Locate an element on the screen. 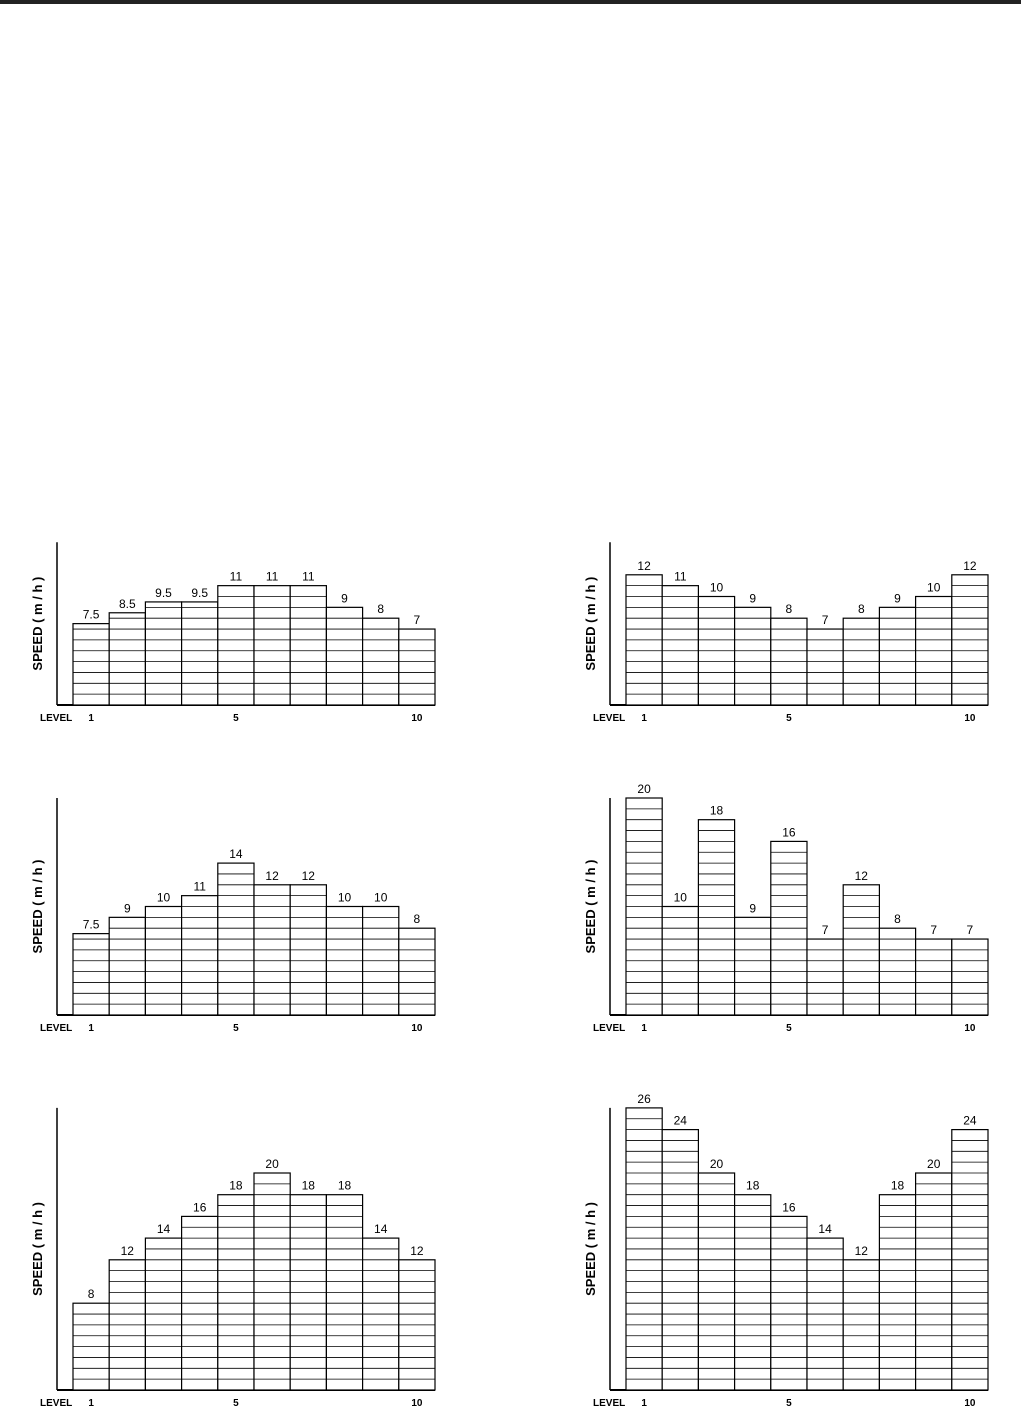  value-label: 8.5 is located at coordinates (127, 604).